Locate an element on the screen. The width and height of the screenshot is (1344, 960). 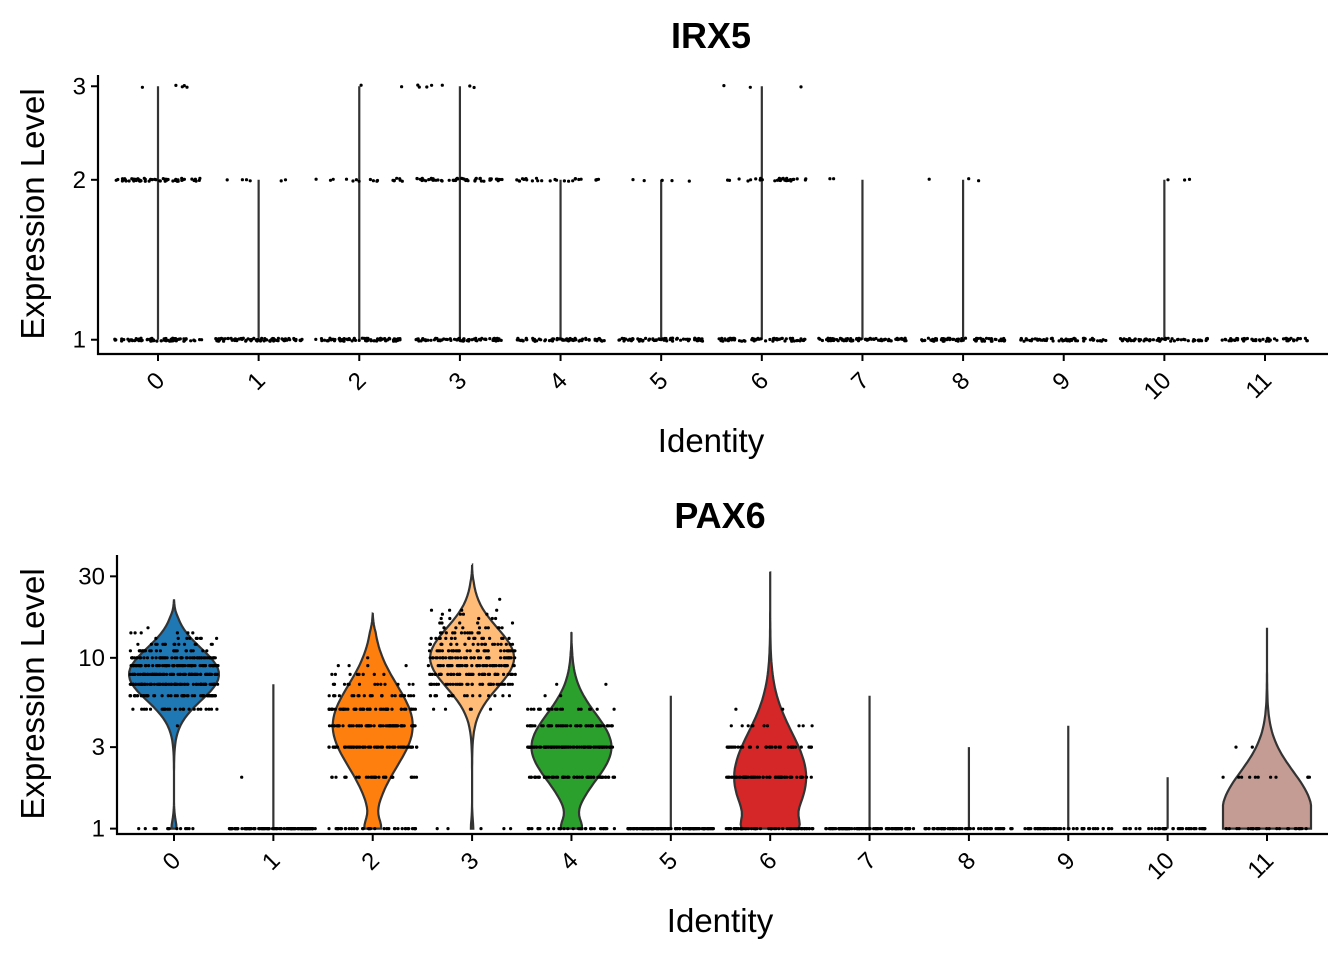
irx5-x-axis-label: Identity is located at coordinates (711, 440).